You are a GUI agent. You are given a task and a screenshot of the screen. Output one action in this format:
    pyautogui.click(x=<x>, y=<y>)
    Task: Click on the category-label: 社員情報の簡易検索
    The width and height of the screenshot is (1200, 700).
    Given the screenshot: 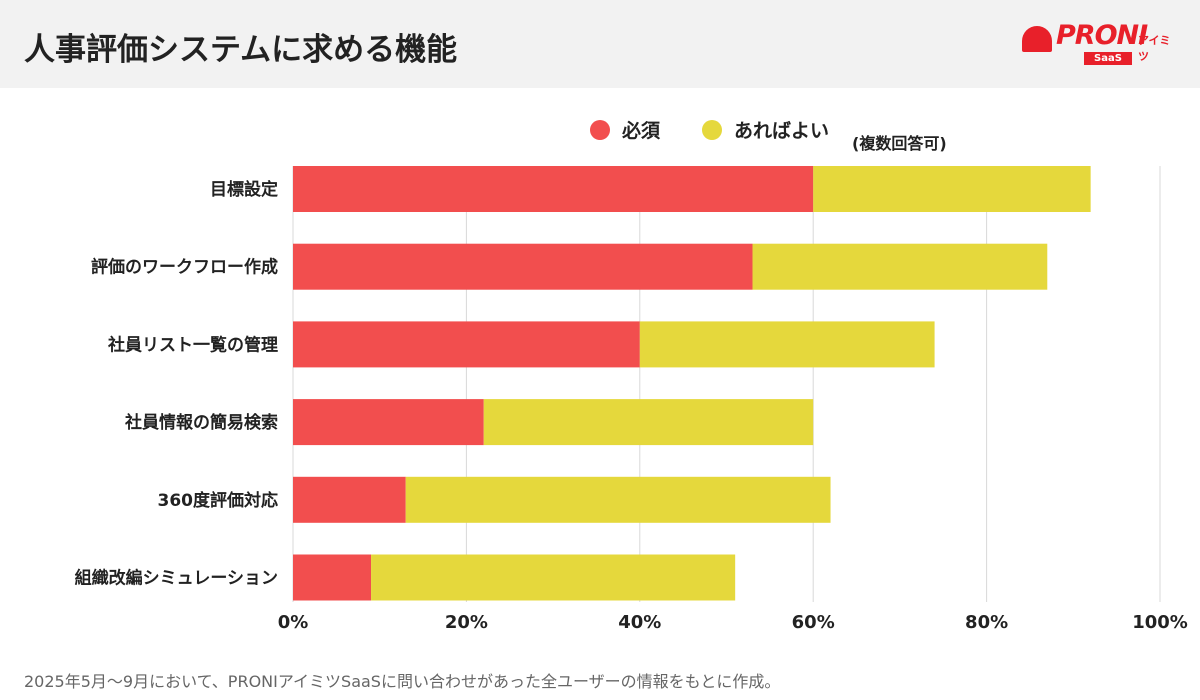 What is the action you would take?
    pyautogui.click(x=201, y=422)
    